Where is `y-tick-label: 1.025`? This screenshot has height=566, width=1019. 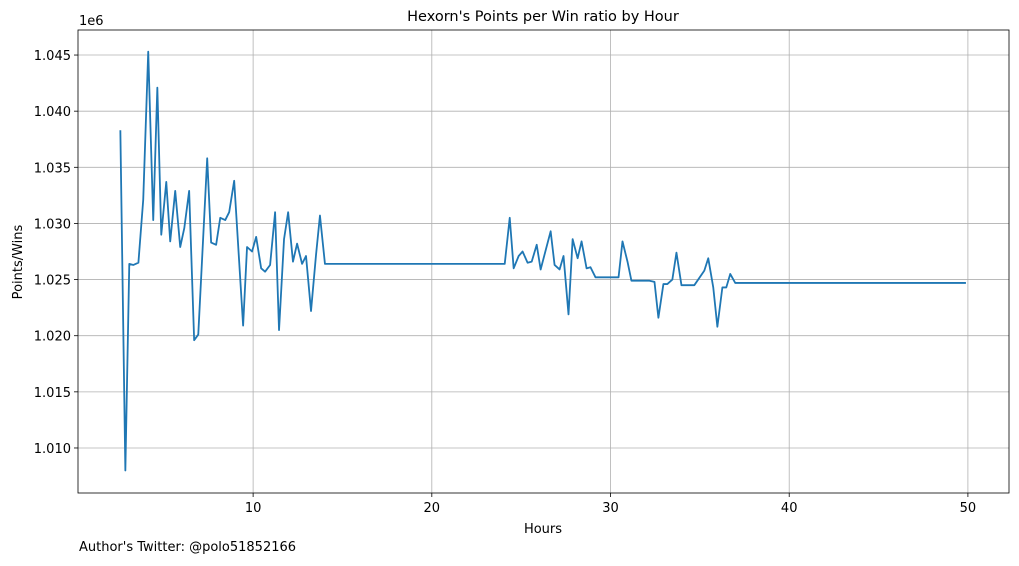
y-tick-label: 1.025 is located at coordinates (52, 281).